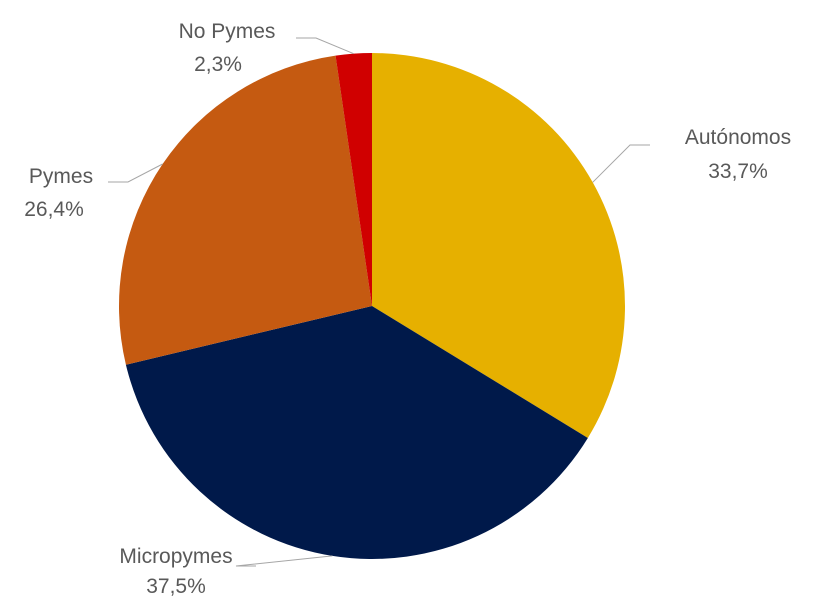 The height and width of the screenshot is (599, 822). Describe the element at coordinates (176, 586) in the screenshot. I see `slice-label-micropymes-value: 37,5%` at that location.